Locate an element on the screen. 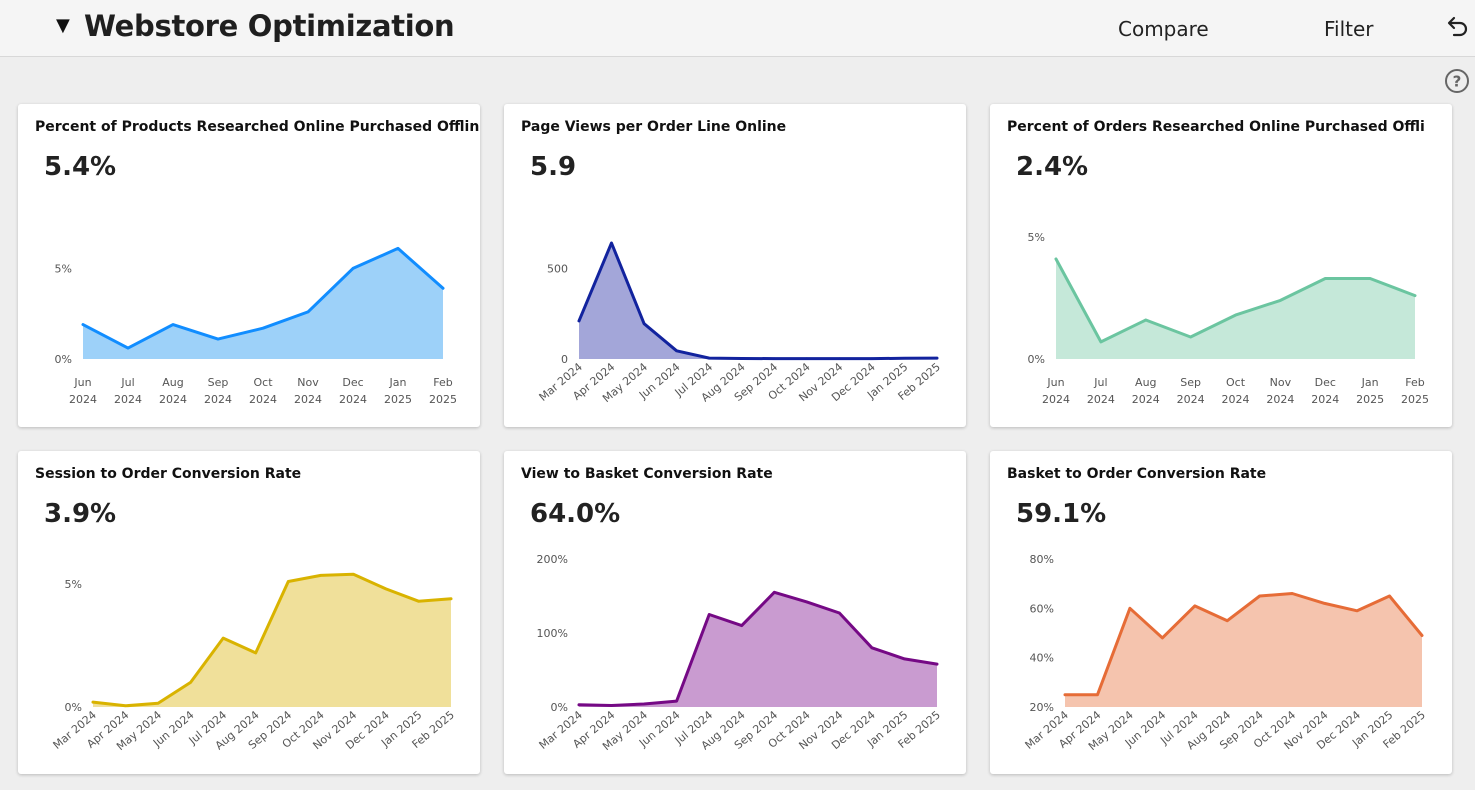 This screenshot has width=1475, height=790. y-tick-label: 20% is located at coordinates (1042, 707).